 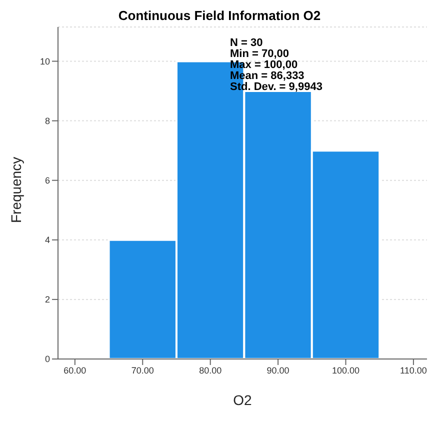 I want to click on x-tick-label: 100.00, so click(x=346, y=370).